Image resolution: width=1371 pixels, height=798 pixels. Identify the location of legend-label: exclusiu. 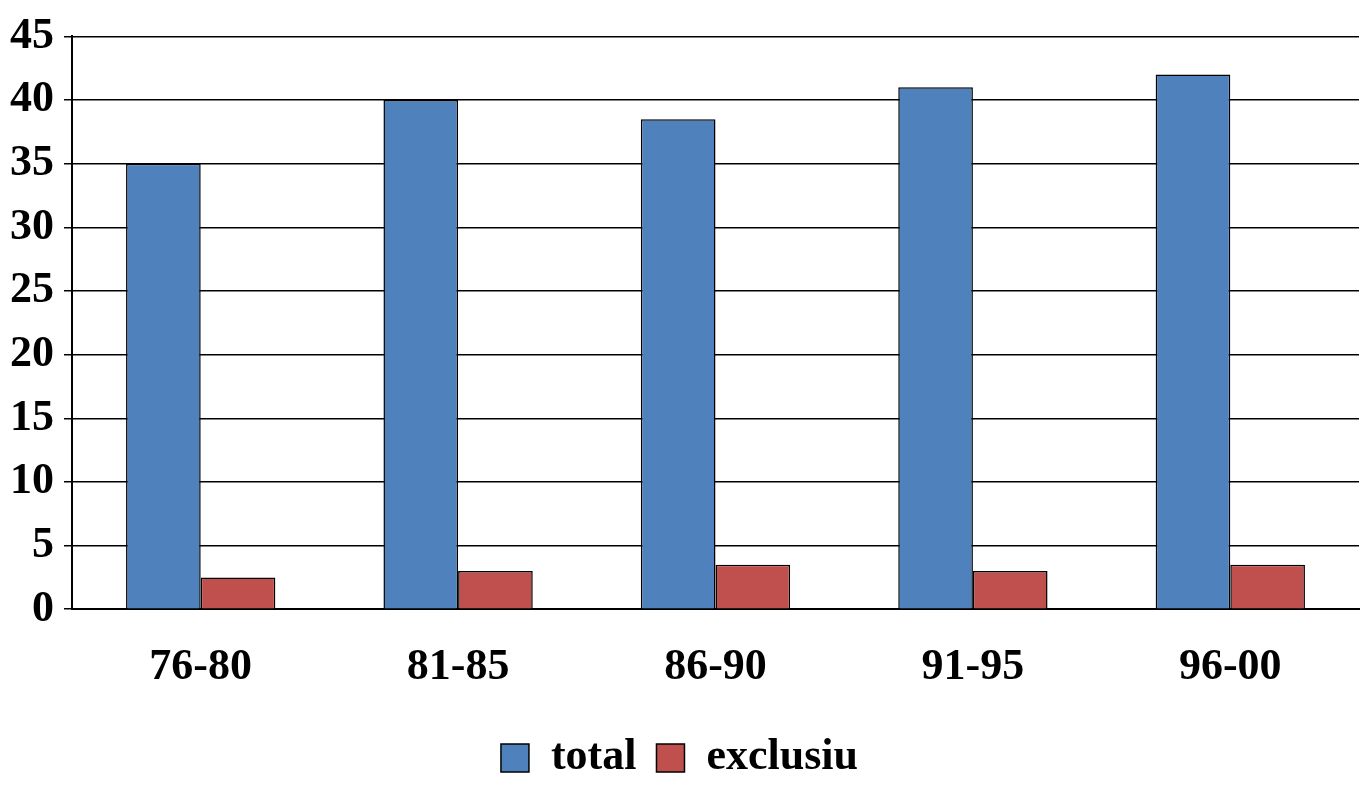
(782, 755).